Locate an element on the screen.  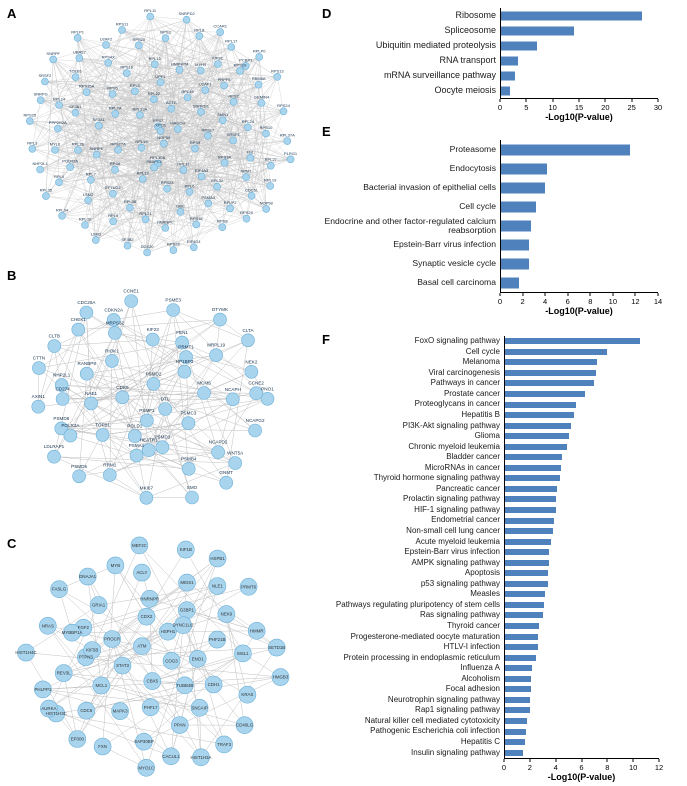
category-label: Hepatitis C is located at coordinates (480, 741).